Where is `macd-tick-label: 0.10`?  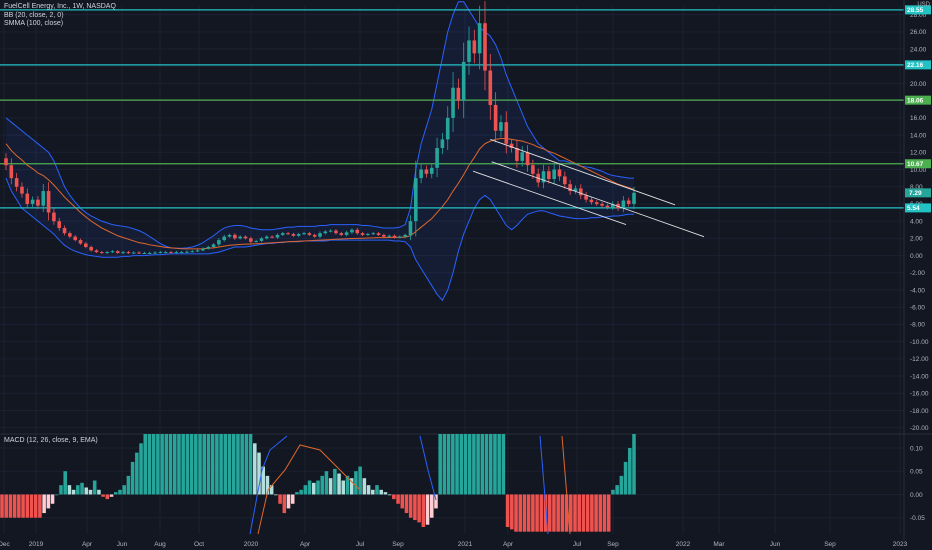 macd-tick-label: 0.10 is located at coordinates (916, 448).